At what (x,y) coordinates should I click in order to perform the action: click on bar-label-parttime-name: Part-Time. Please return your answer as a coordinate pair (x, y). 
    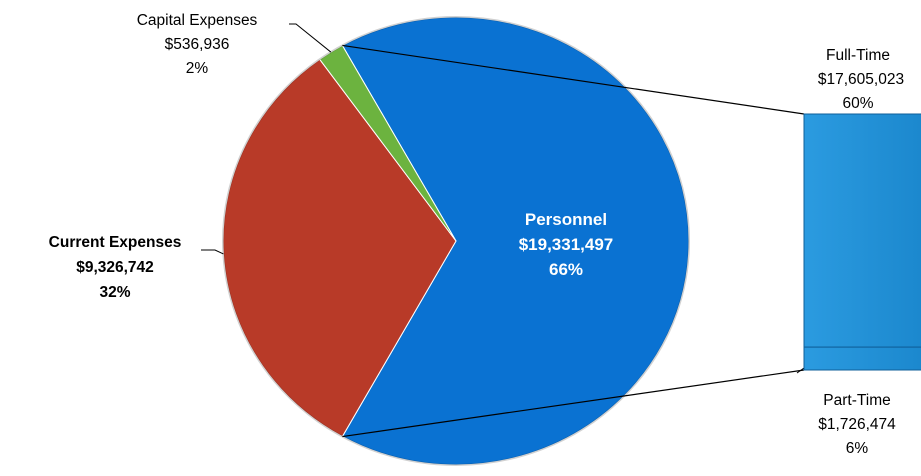
    Looking at the image, I should click on (856, 400).